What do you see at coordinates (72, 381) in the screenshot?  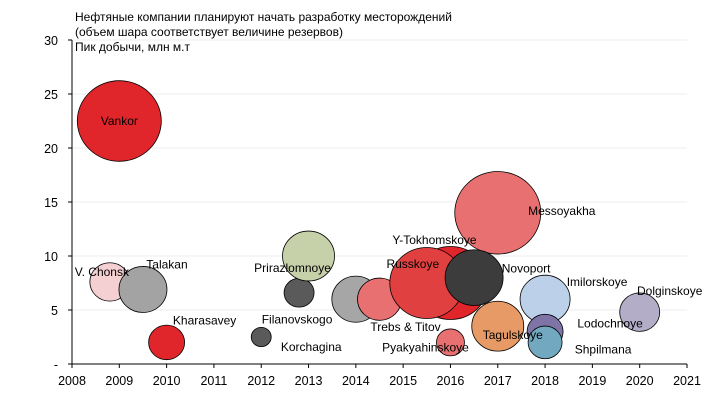 I see `x-tick-label: 2008` at bounding box center [72, 381].